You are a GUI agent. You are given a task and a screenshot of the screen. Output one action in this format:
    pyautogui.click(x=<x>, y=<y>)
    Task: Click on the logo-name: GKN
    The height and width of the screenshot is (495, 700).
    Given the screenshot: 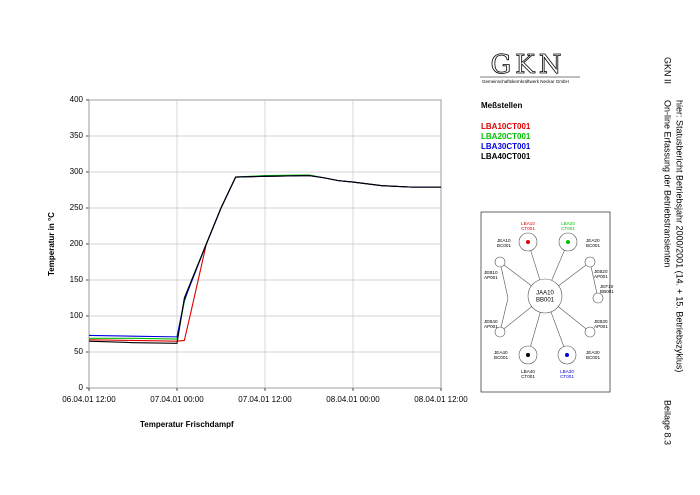 What is the action you would take?
    pyautogui.click(x=528, y=65)
    